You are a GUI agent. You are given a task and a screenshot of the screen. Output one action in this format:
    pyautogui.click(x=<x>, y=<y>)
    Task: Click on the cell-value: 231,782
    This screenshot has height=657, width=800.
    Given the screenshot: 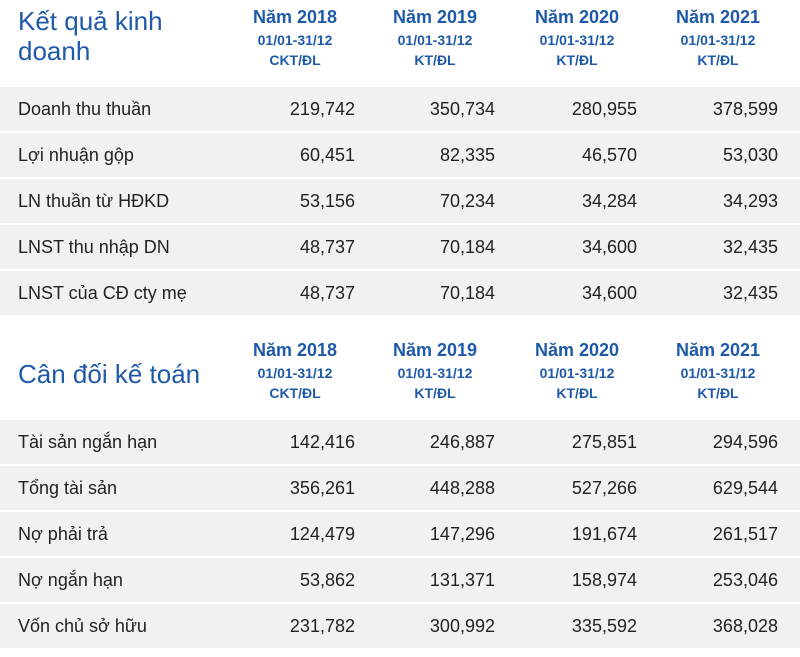 What is the action you would take?
    pyautogui.click(x=322, y=626)
    